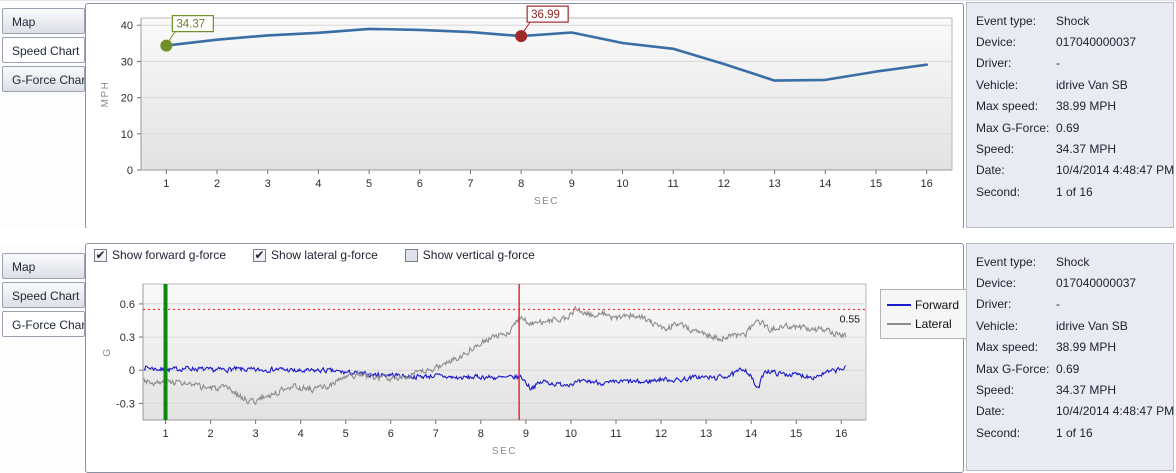 The height and width of the screenshot is (473, 1176). Describe the element at coordinates (43, 266) in the screenshot. I see `bottom-tab-map: Map` at that location.